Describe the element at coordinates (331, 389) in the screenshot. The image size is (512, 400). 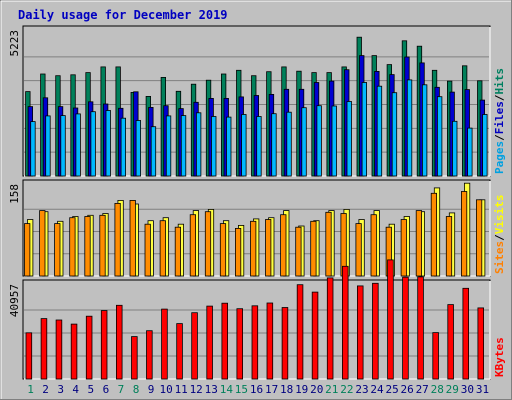
I see `day-label: 21` at that location.